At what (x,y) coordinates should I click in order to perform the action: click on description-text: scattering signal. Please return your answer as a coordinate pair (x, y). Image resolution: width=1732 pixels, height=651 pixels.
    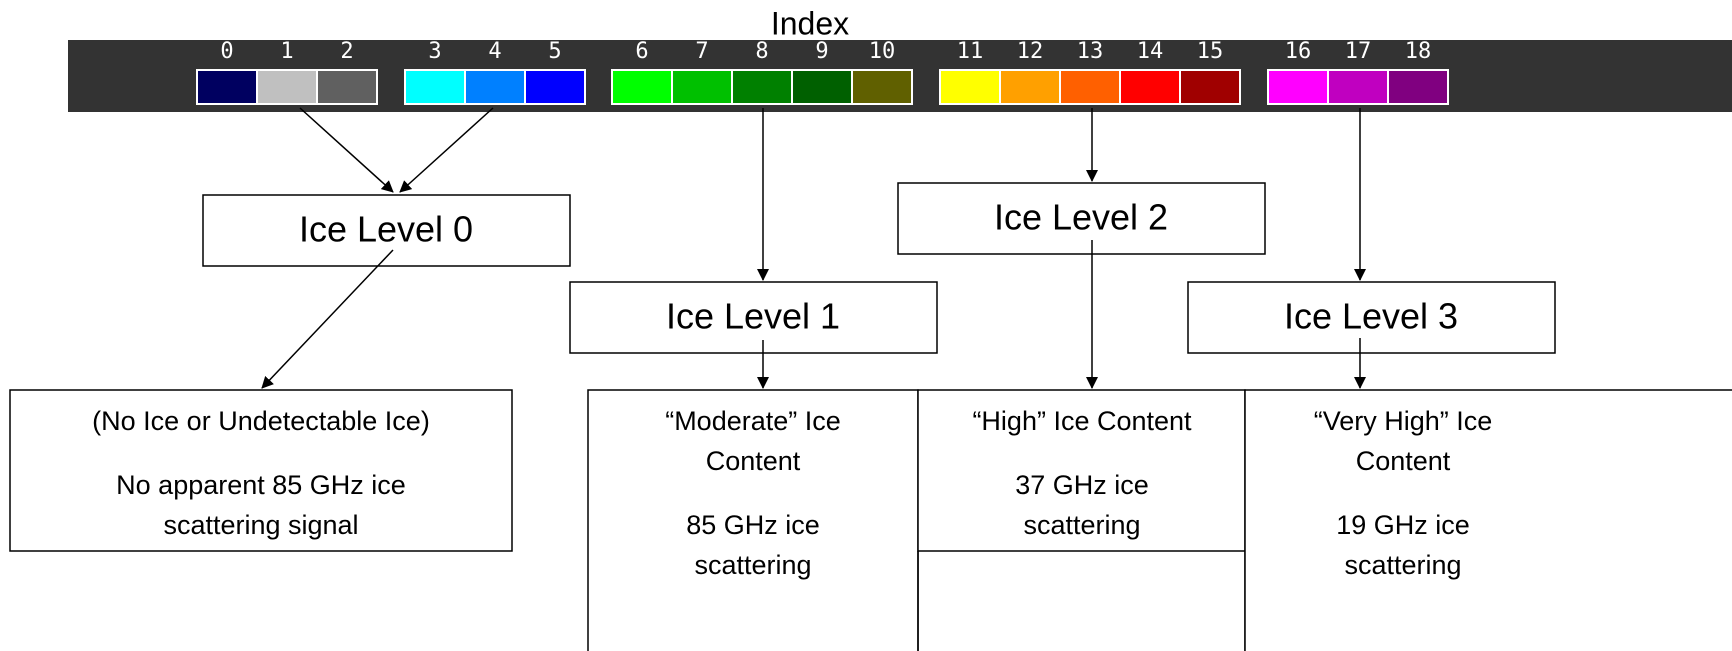
    Looking at the image, I should click on (260, 525).